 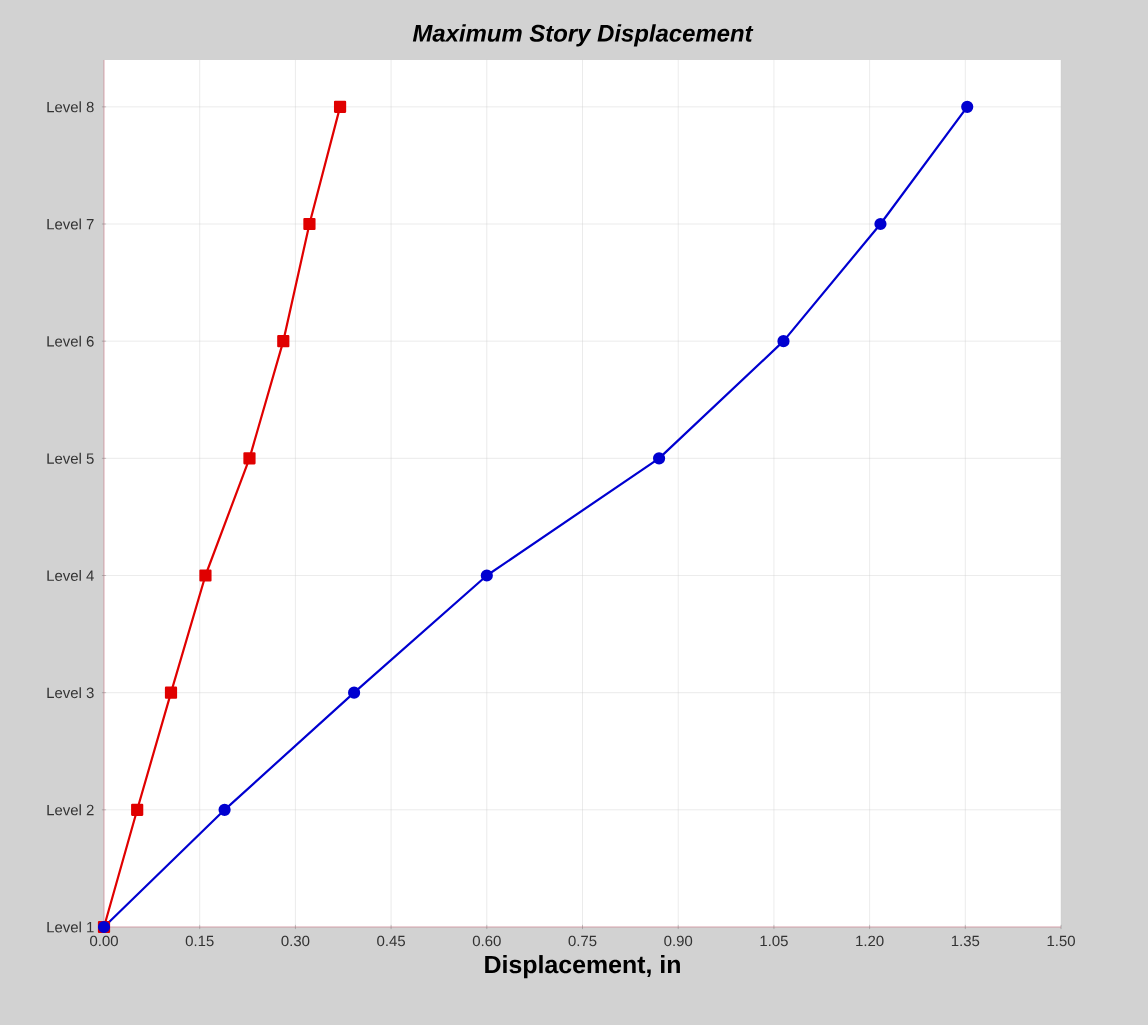 What do you see at coordinates (965, 941) in the screenshot?
I see `x-tick-label: 1.35` at bounding box center [965, 941].